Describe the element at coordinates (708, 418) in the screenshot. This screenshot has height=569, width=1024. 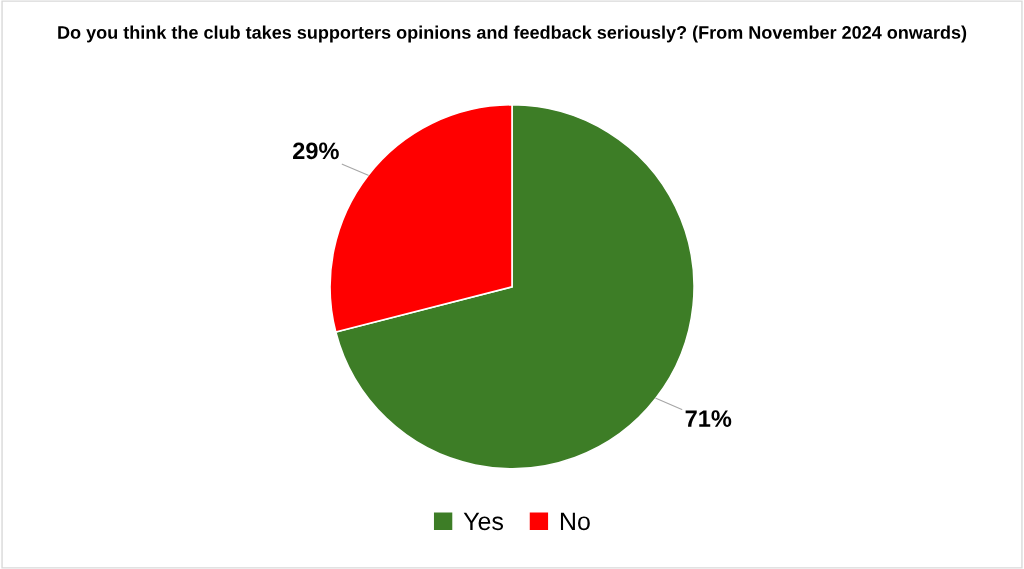
I see `data-label: 71%` at that location.